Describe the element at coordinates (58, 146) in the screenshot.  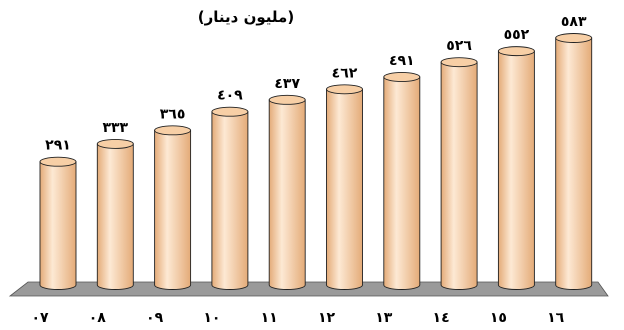
I see `value-label-٠٧: ٢٩١` at that location.